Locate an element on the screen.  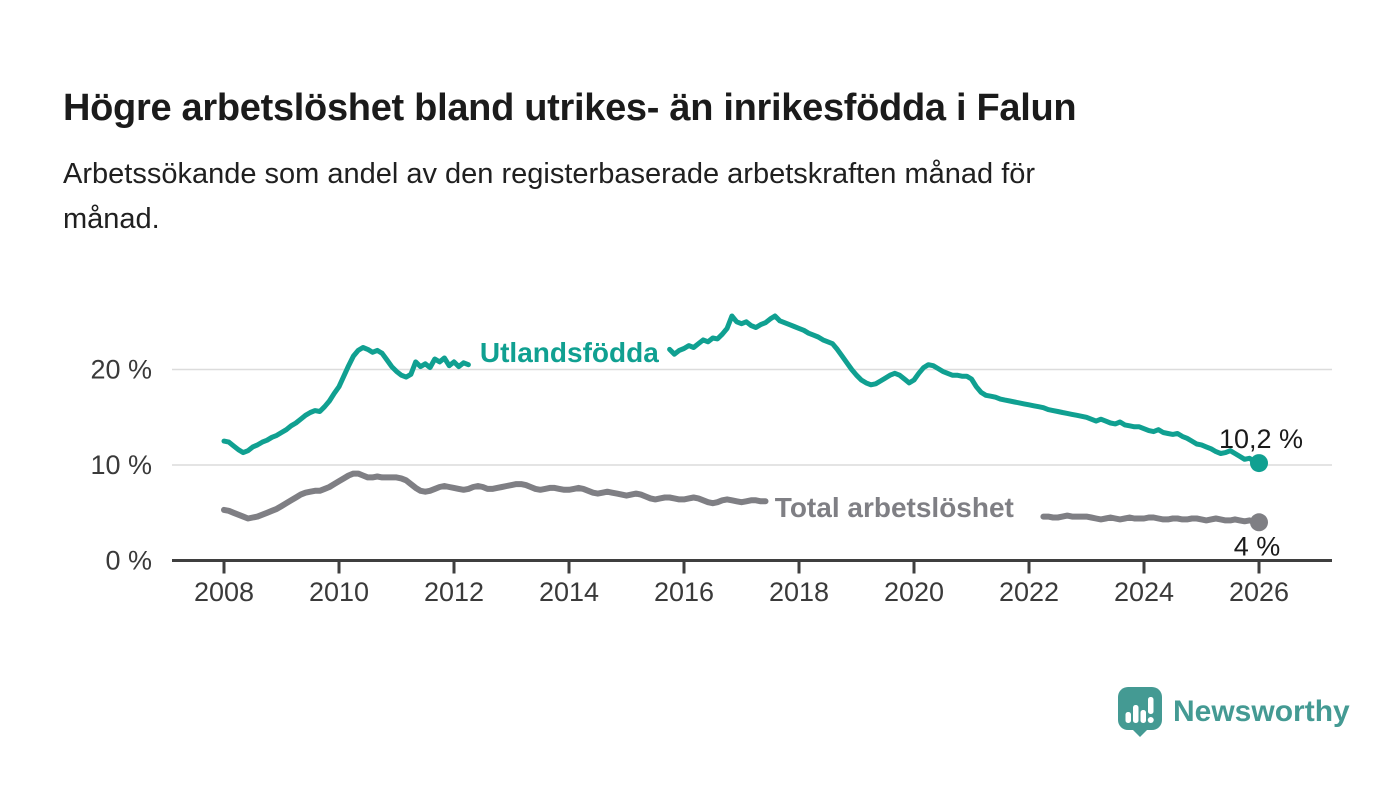
end-value-label: 4 % is located at coordinates (1257, 546).